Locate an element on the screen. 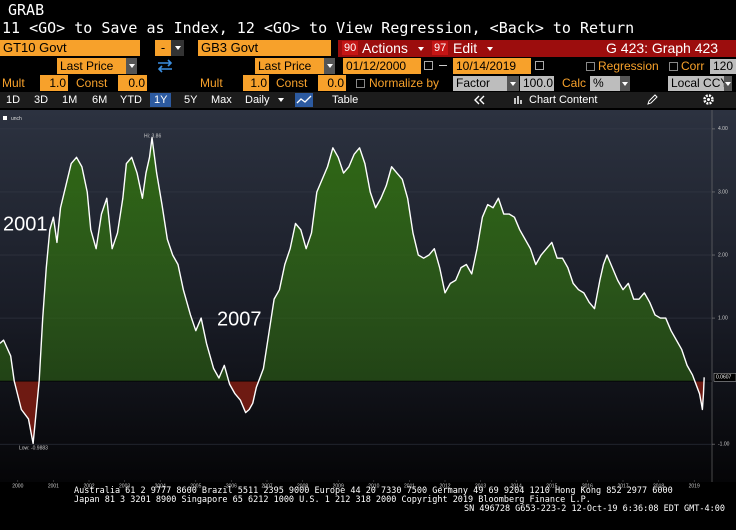 This screenshot has width=736, height=530. last-value-label: 0.0607 is located at coordinates (724, 378).